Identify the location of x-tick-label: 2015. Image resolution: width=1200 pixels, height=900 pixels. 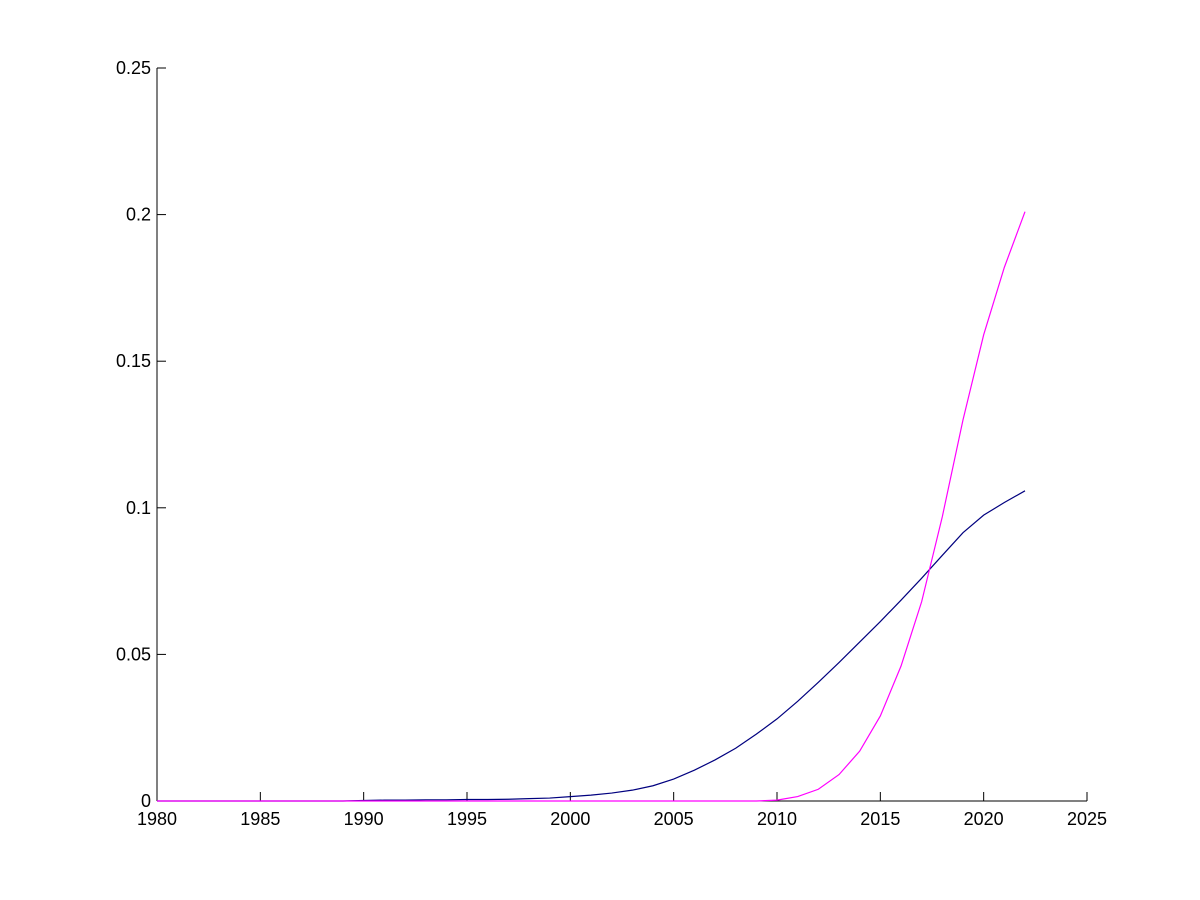
(880, 819).